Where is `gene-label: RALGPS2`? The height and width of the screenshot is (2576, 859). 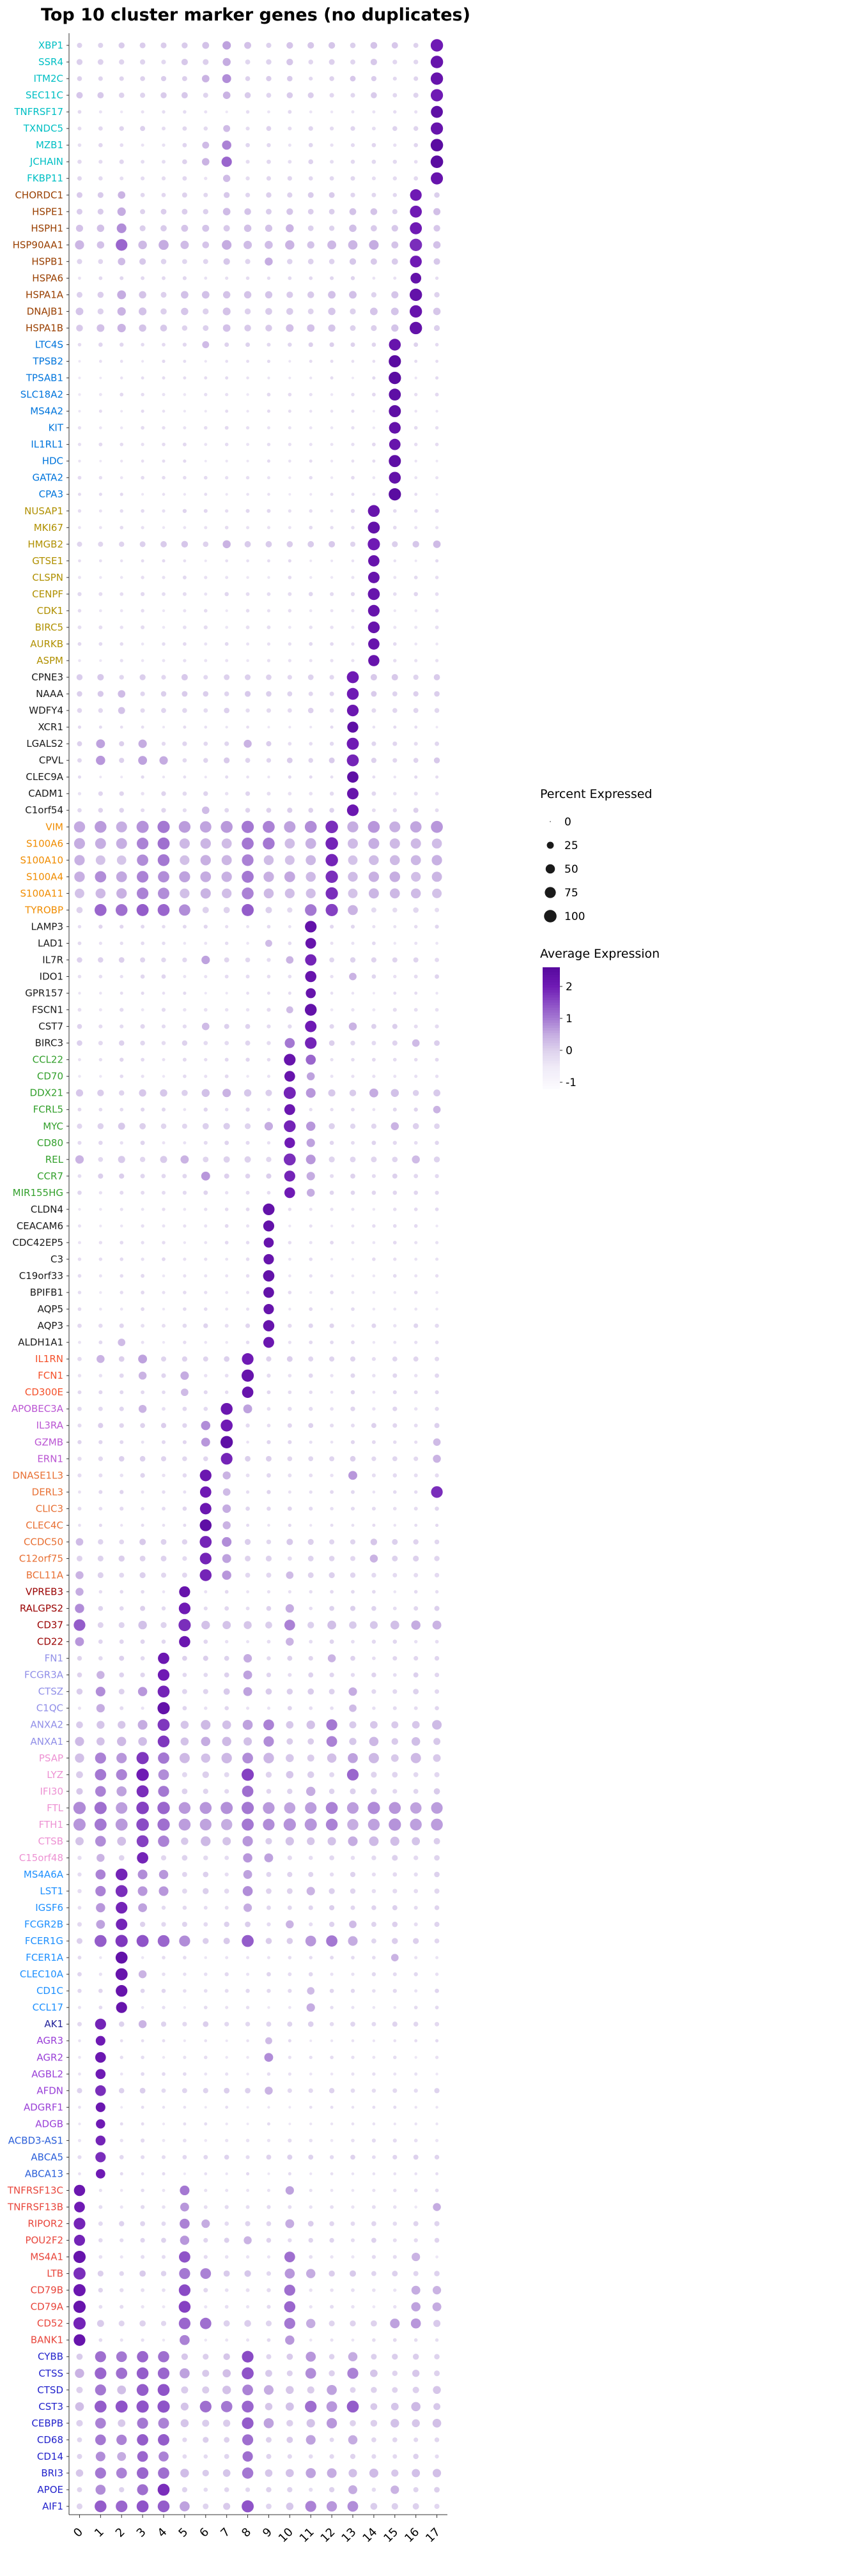 gene-label: RALGPS2 is located at coordinates (42, 1608).